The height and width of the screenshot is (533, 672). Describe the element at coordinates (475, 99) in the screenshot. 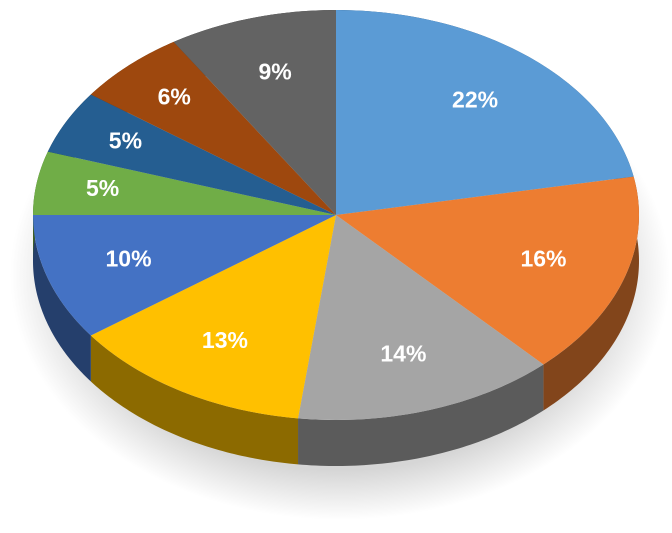

I see `data-label: 22%` at that location.